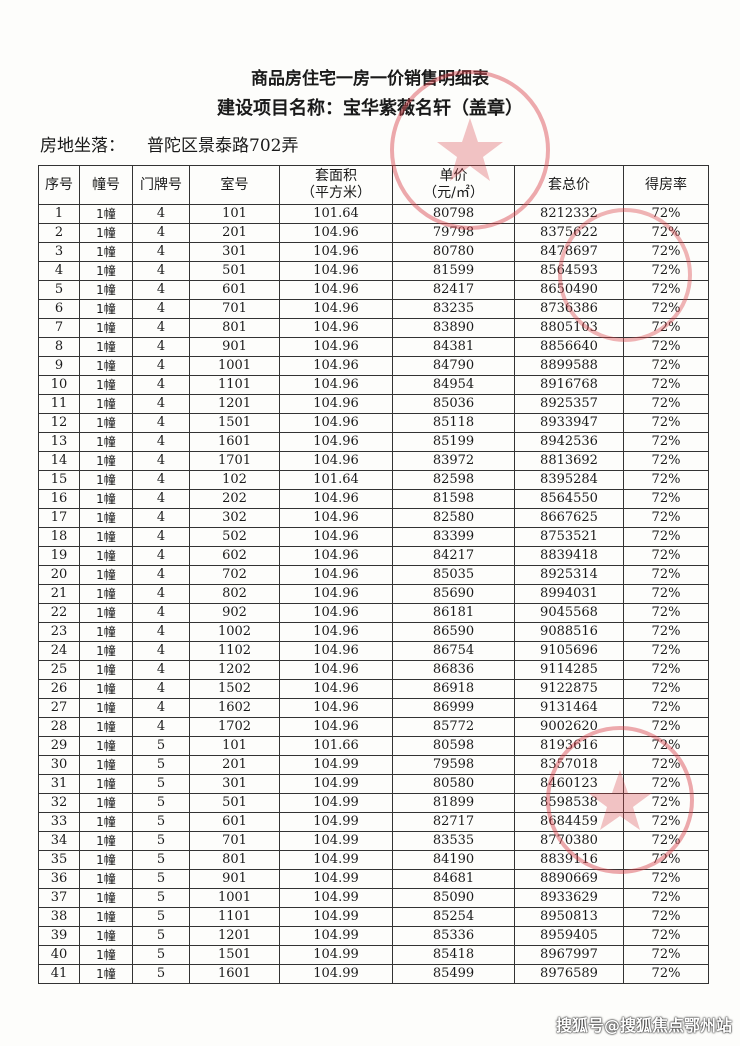  I want to click on cell-total-price: 8736386, so click(569, 309).